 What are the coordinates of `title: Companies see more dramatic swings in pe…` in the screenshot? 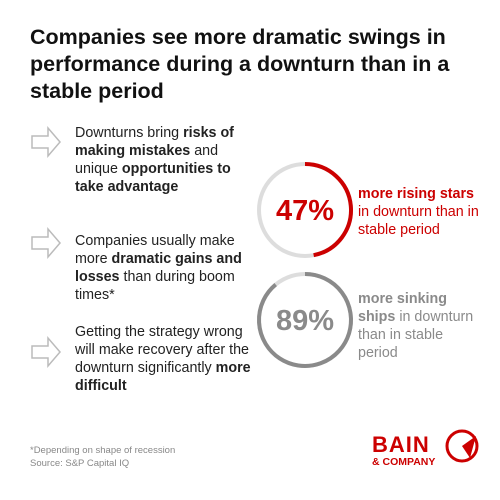 It's located at (240, 64).